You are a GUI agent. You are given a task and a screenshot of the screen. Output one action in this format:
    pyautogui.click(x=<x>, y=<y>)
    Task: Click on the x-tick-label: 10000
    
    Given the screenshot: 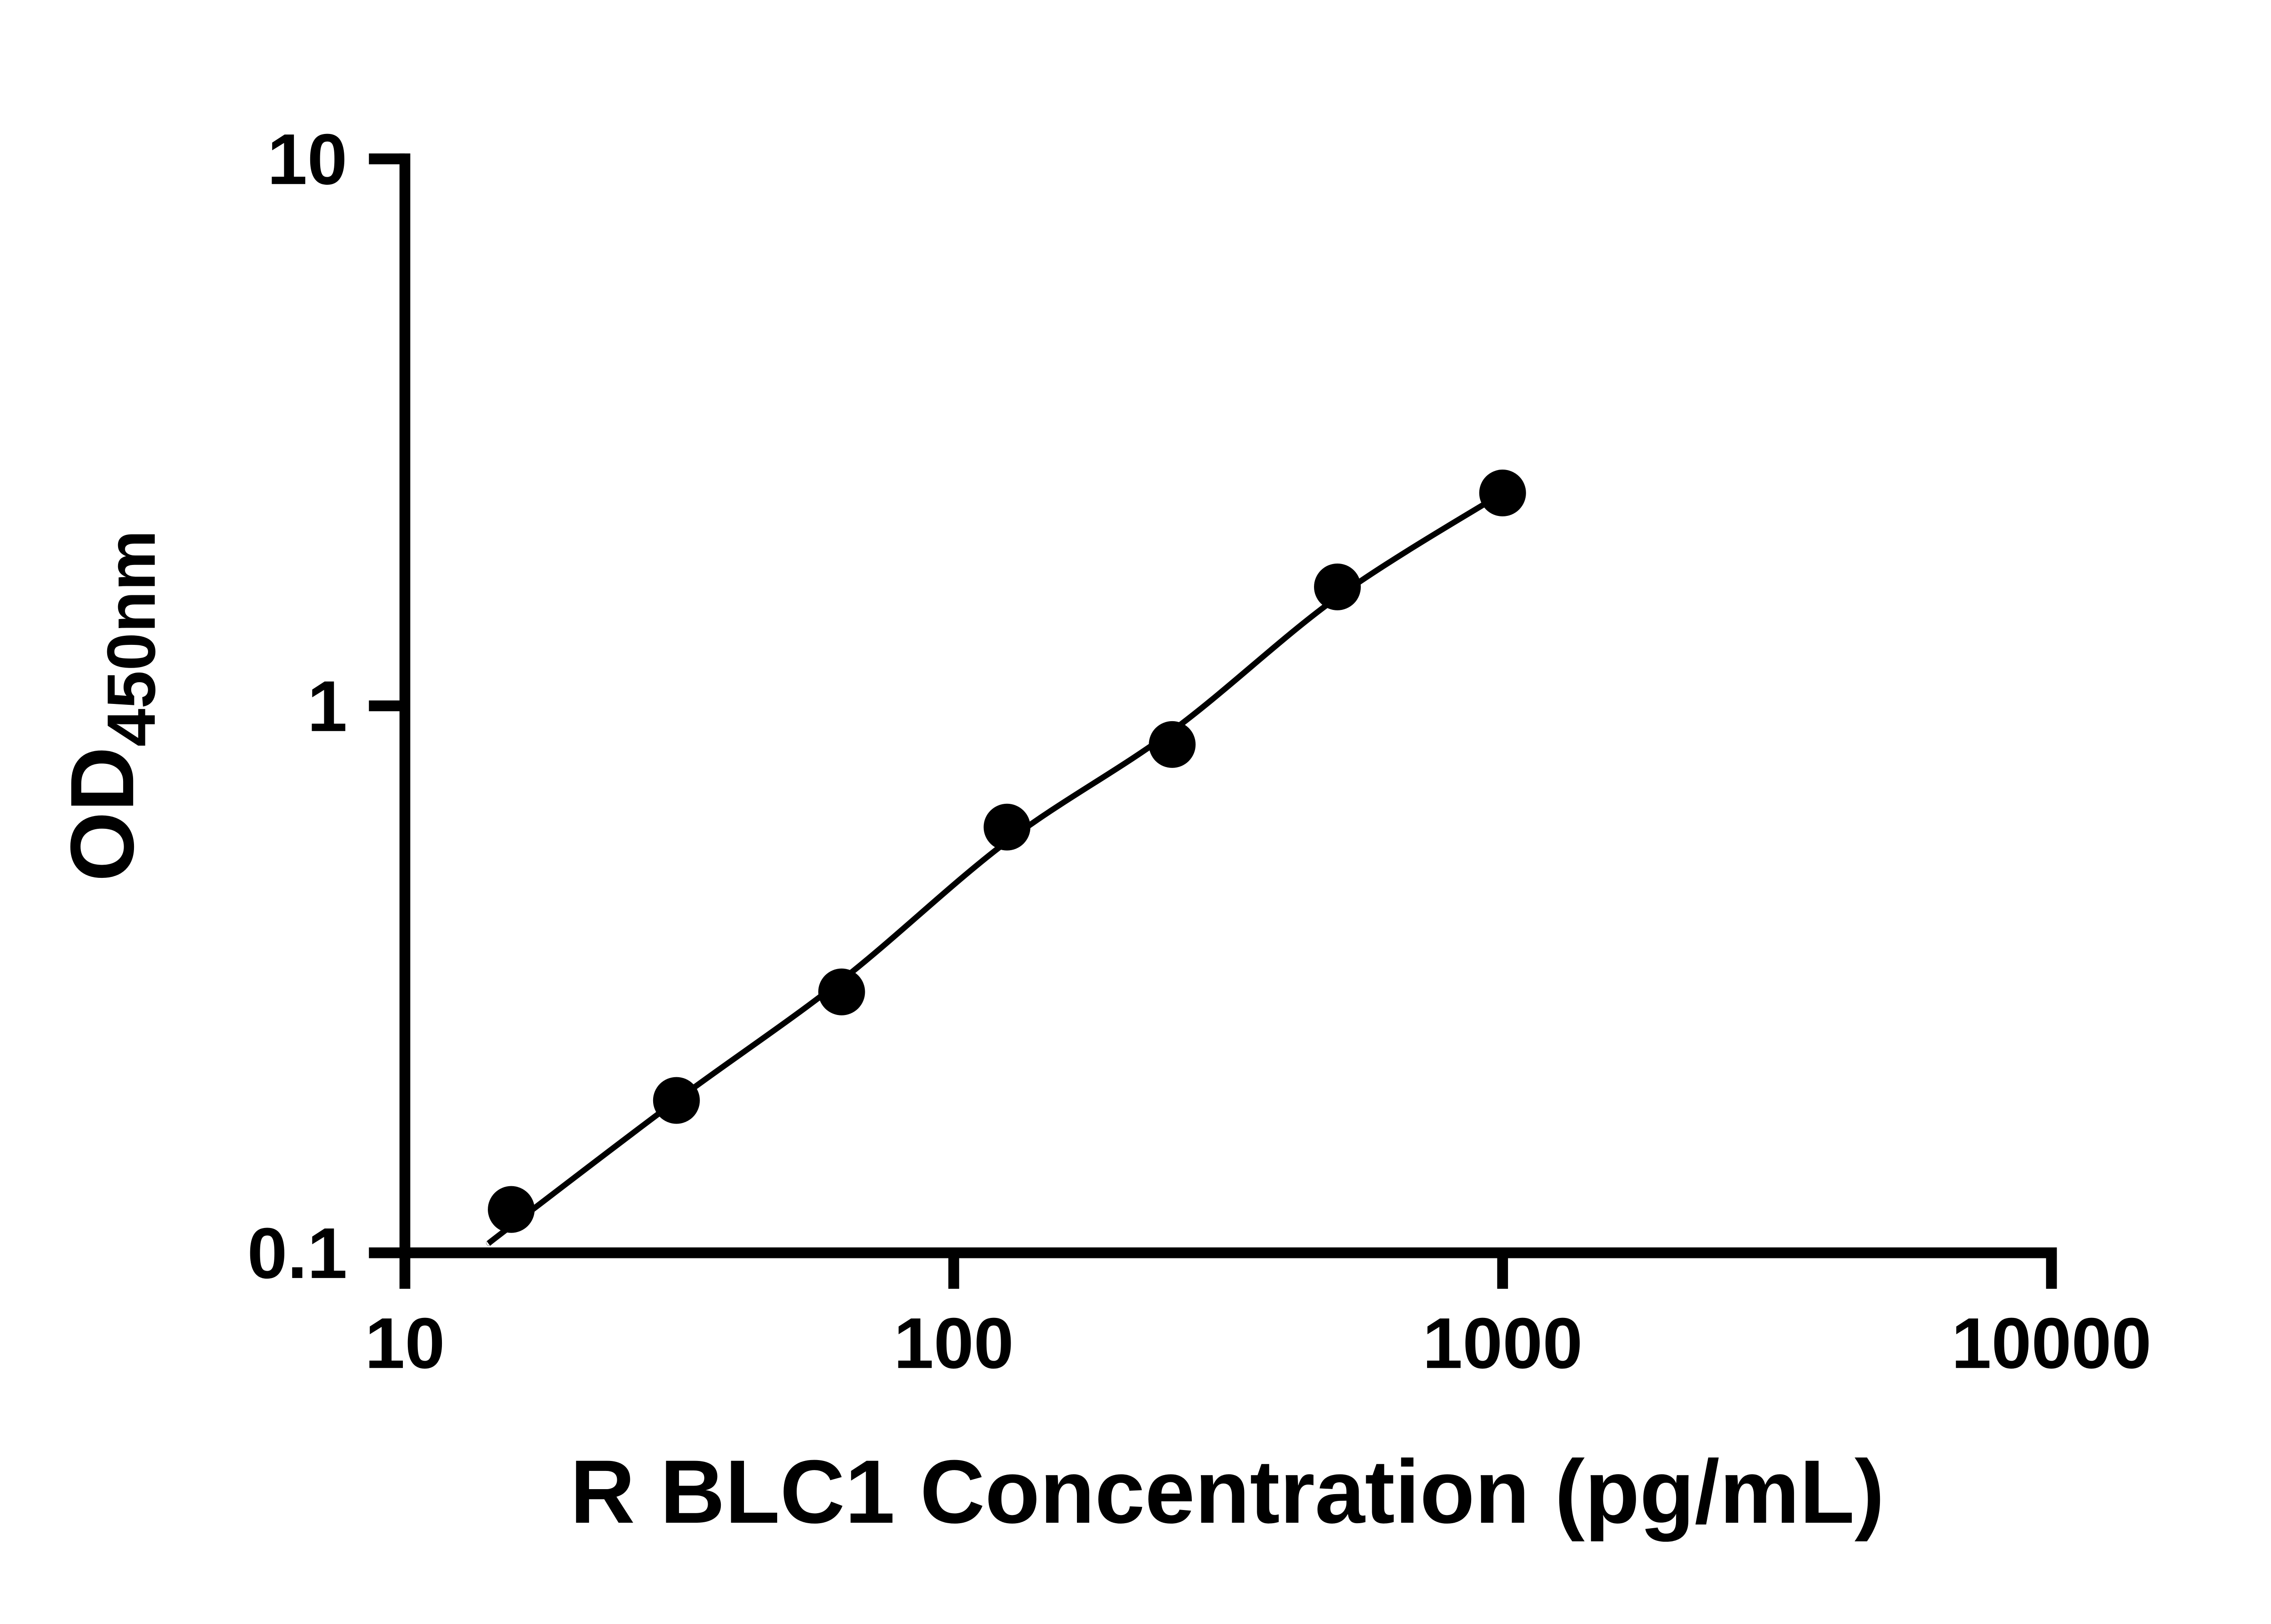 What is the action you would take?
    pyautogui.click(x=2051, y=1343)
    